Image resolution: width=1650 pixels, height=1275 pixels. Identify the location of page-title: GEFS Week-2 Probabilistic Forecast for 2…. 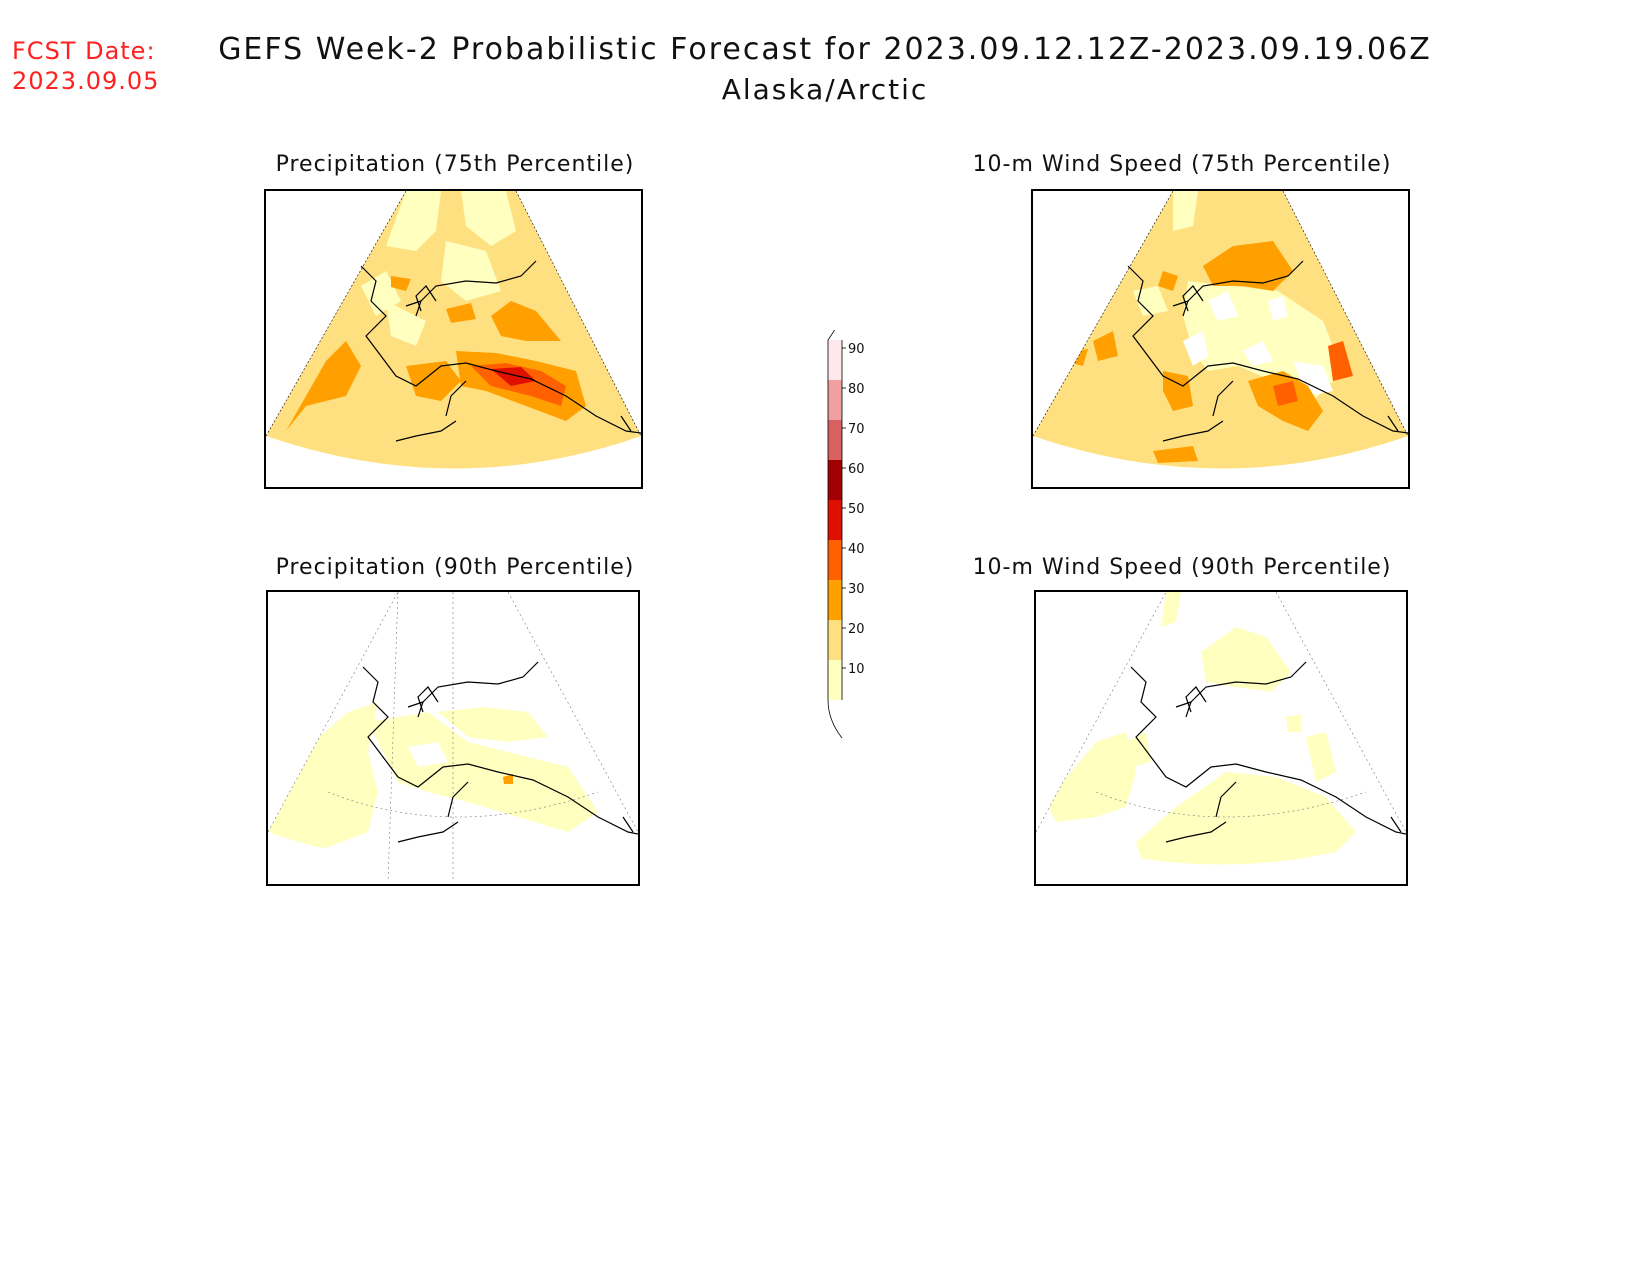
(825, 70).